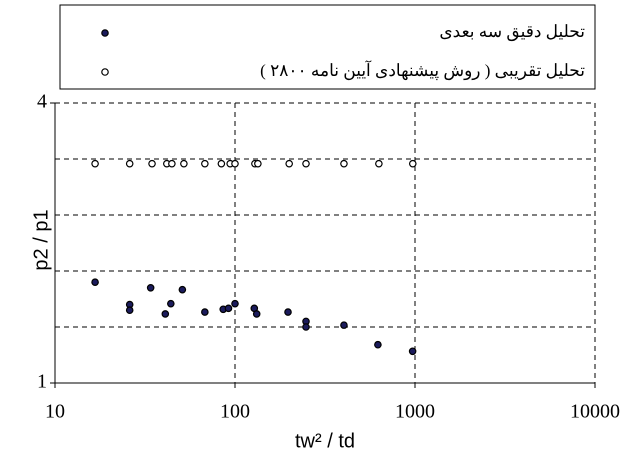 The width and height of the screenshot is (627, 458). Describe the element at coordinates (325, 441) in the screenshot. I see `x-axis-label: tw² / td` at that location.